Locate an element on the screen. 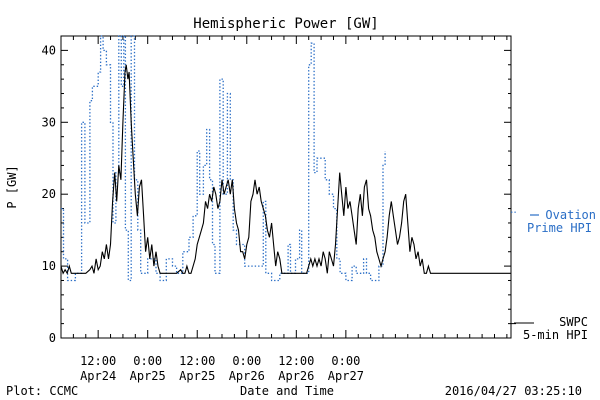 This screenshot has width=600, height=400. footer-plot-credit: Plot: CCMC is located at coordinates (42, 391).